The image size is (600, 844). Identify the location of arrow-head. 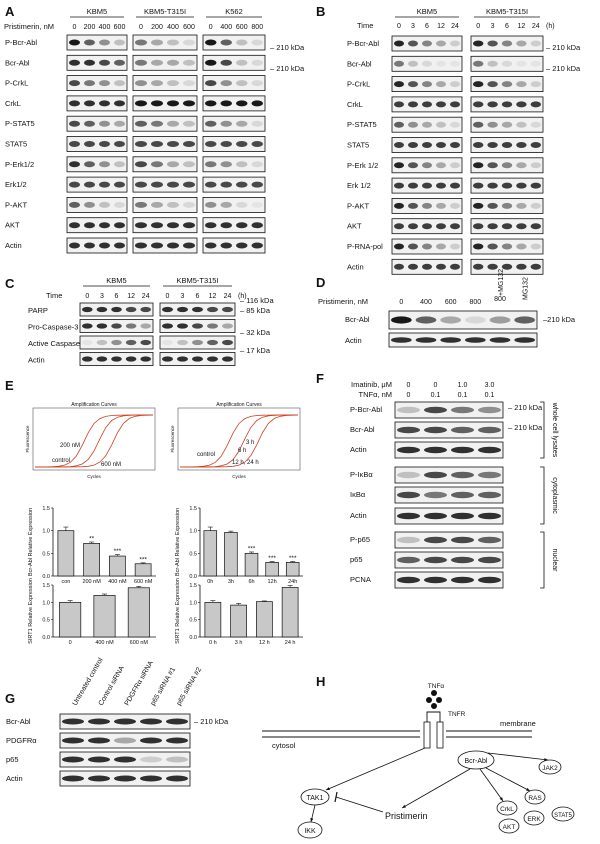
(312, 820).